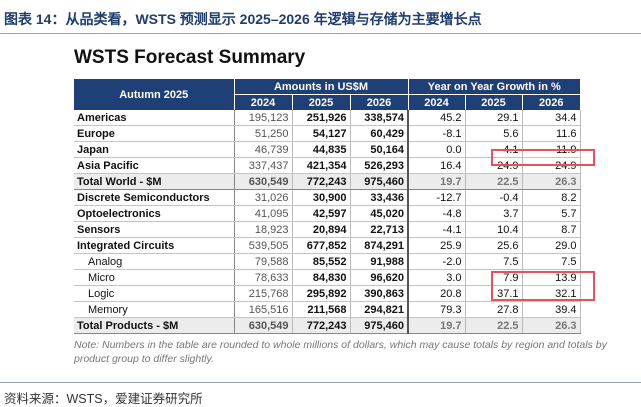 Image resolution: width=641 pixels, height=407 pixels. I want to click on amount-cell: 630,549, so click(263, 181).